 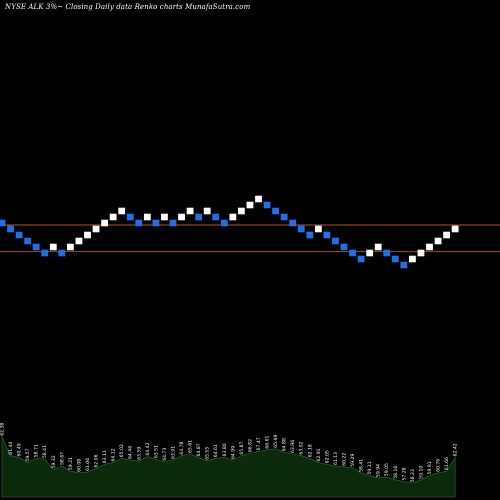 I want to click on volume-label: 59.94, so click(x=379, y=470).